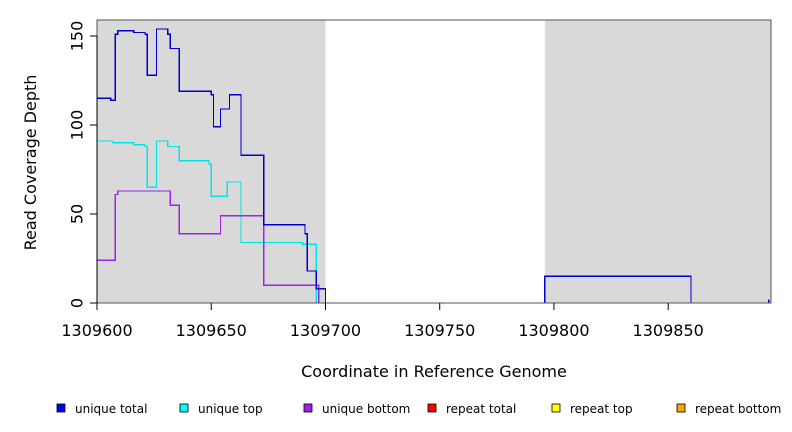 This screenshot has height=432, width=792. What do you see at coordinates (30, 163) in the screenshot?
I see `y-axis-title: Read Coverage Depth` at bounding box center [30, 163].